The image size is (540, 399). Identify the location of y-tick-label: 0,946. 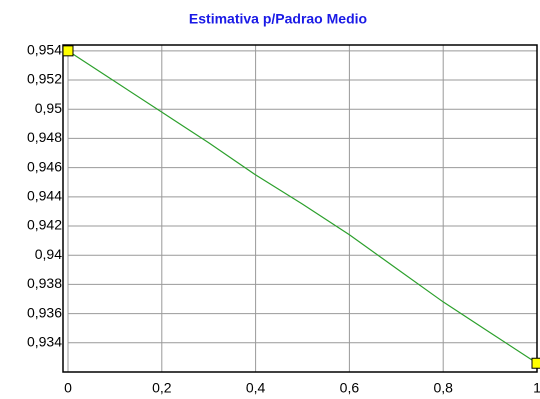
(44, 166).